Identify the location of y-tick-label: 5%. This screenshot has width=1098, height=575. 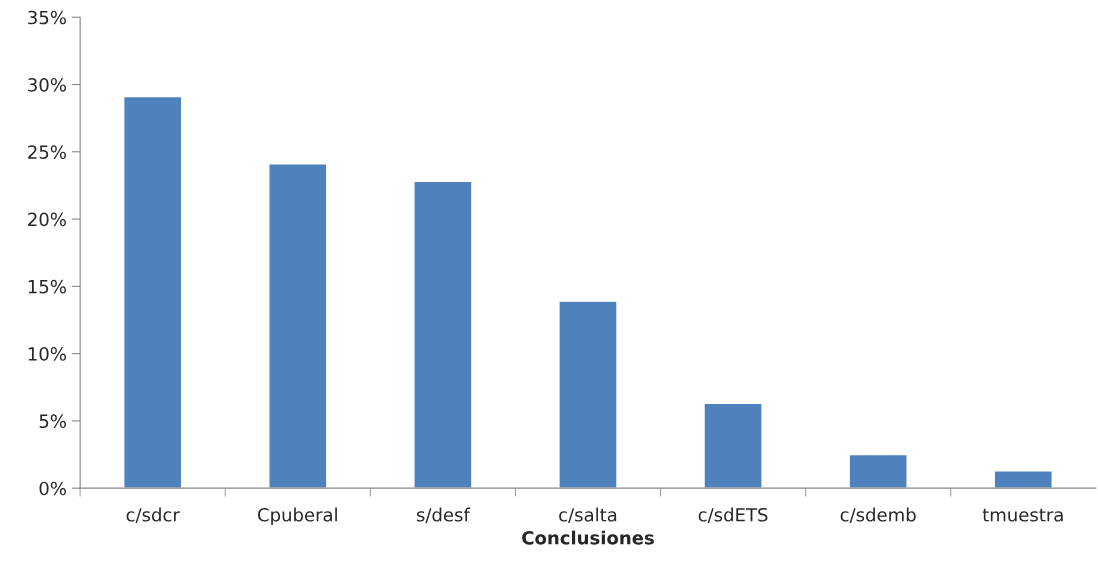
(52, 421).